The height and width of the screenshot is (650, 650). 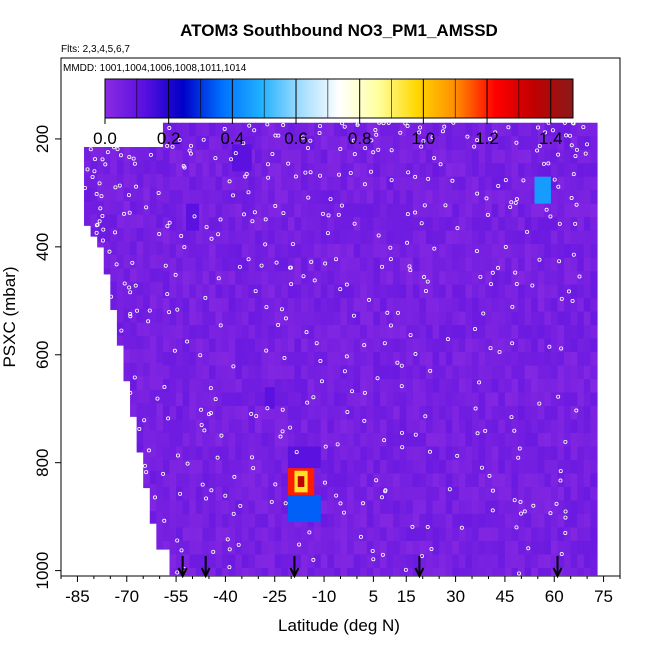 What do you see at coordinates (301, 481) in the screenshot?
I see `heatmap-highlight` at bounding box center [301, 481].